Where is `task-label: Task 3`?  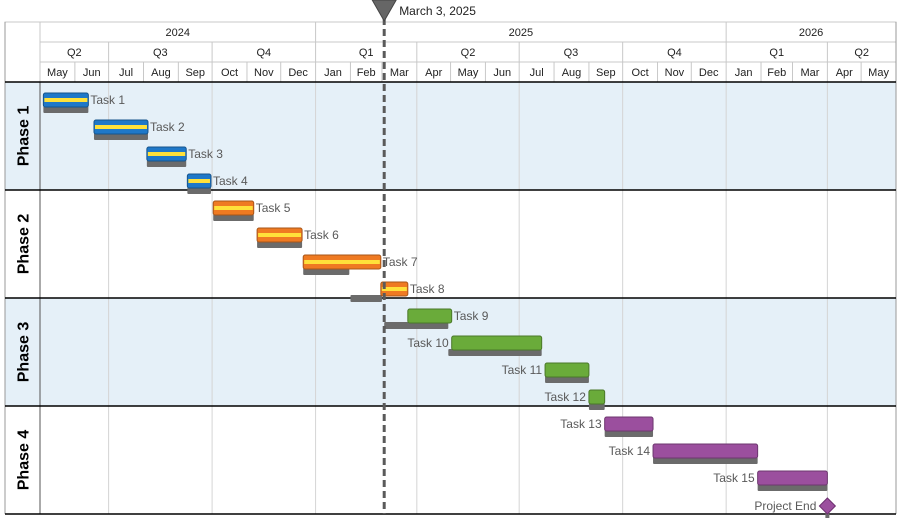
task-label: Task 3 is located at coordinates (205, 154).